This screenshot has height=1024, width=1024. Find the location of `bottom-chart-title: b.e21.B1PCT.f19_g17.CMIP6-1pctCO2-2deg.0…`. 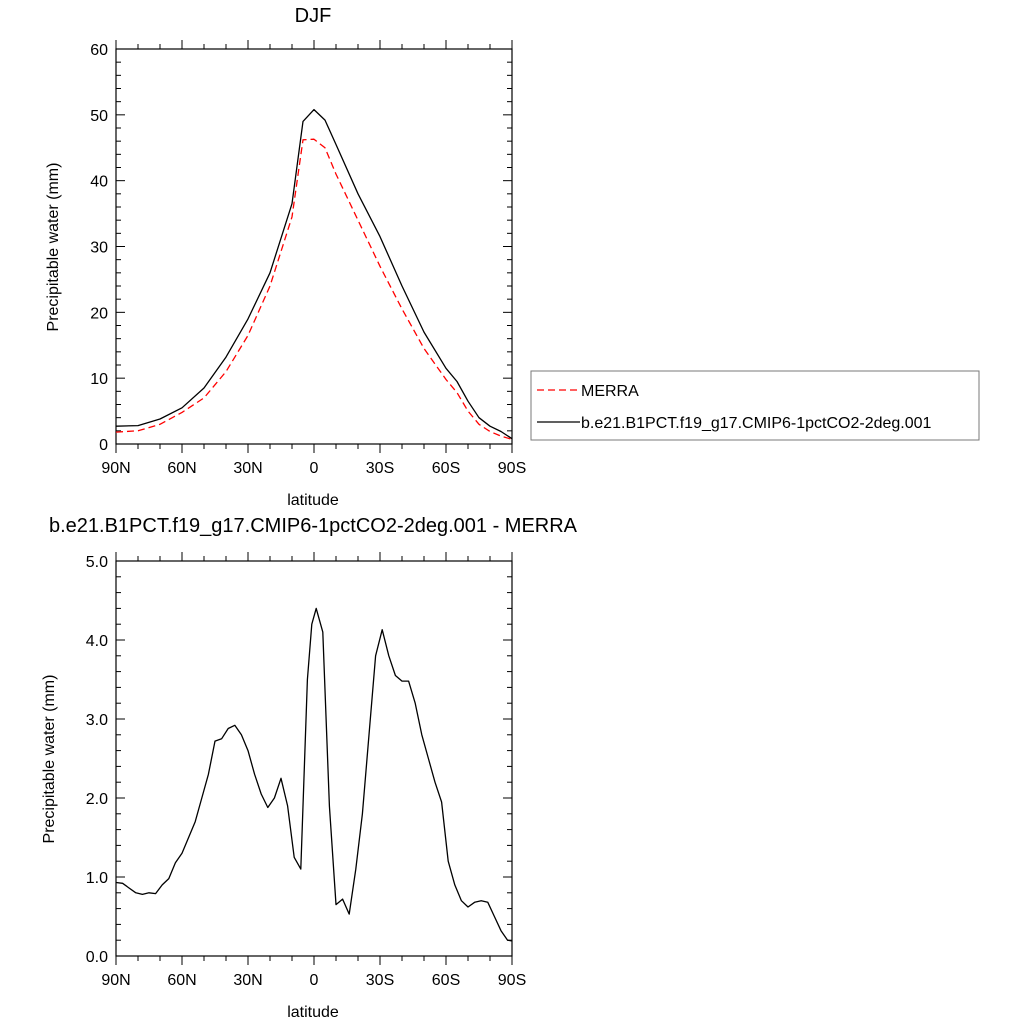

bottom-chart-title: b.e21.B1PCT.f19_g17.CMIP6-1pctCO2-2deg.0… is located at coordinates (313, 526).